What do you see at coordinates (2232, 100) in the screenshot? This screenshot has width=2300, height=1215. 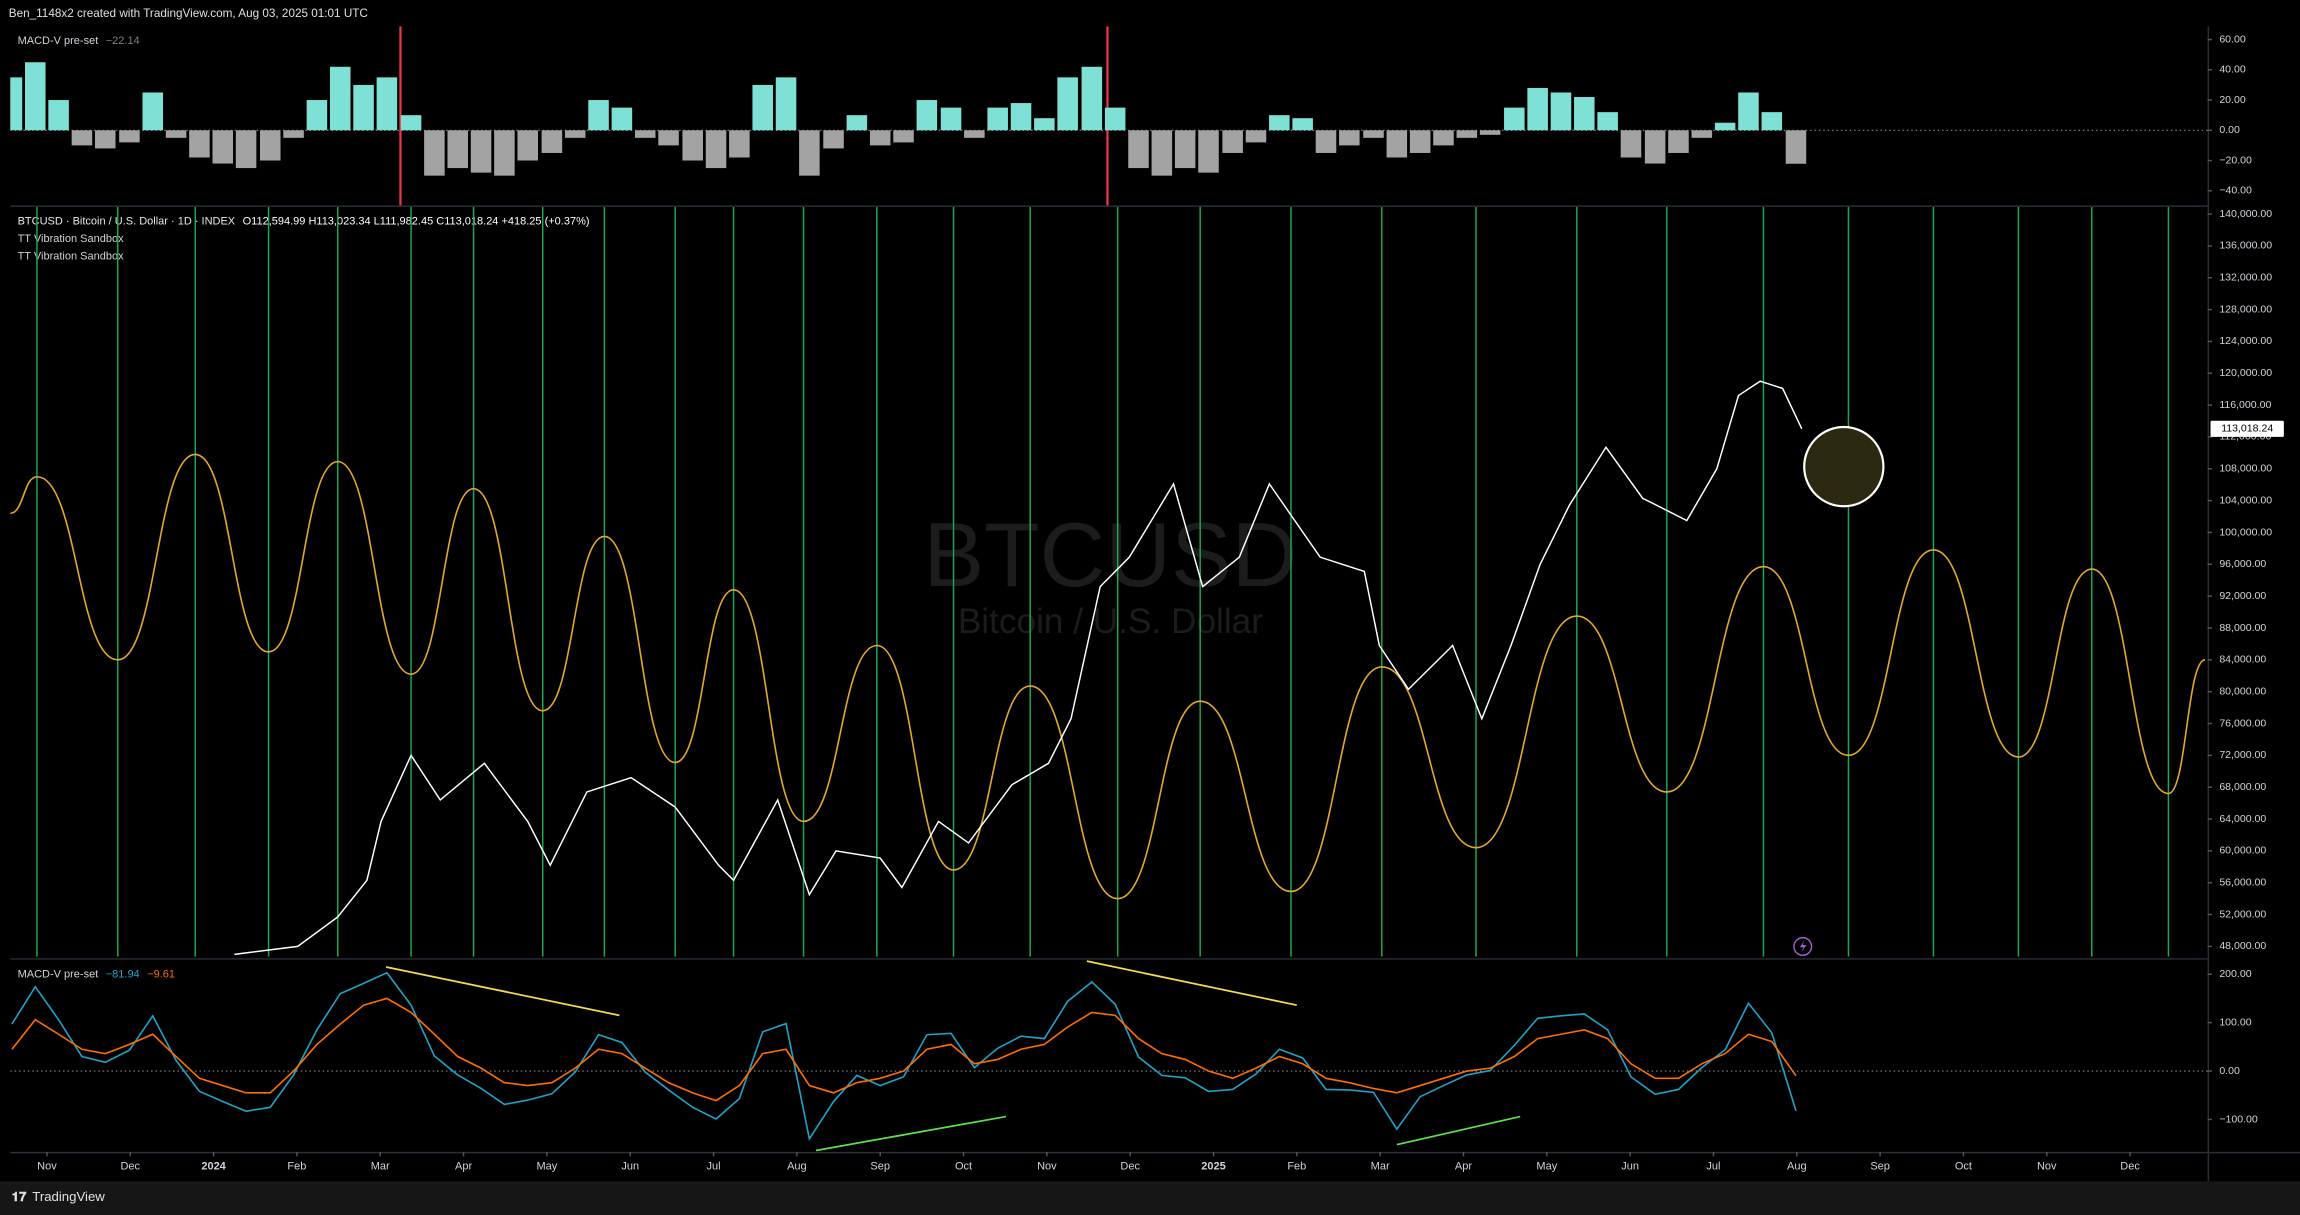 I see `y-tick-label: 20.00` at bounding box center [2232, 100].